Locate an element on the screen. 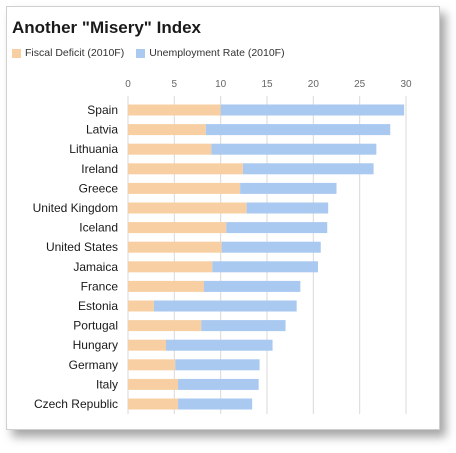  bar-ireland-fiscal-deficit is located at coordinates (185, 169).